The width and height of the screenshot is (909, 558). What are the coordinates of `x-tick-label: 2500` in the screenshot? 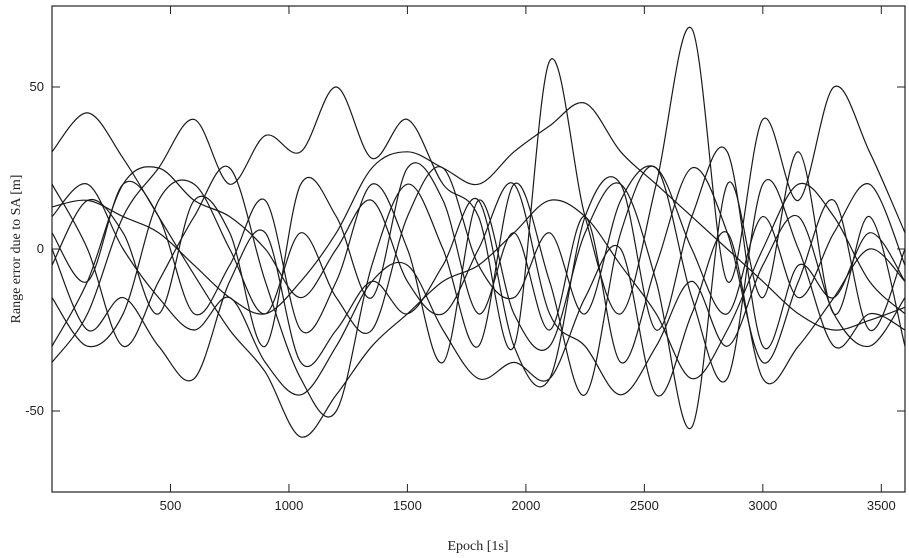 It's located at (644, 505).